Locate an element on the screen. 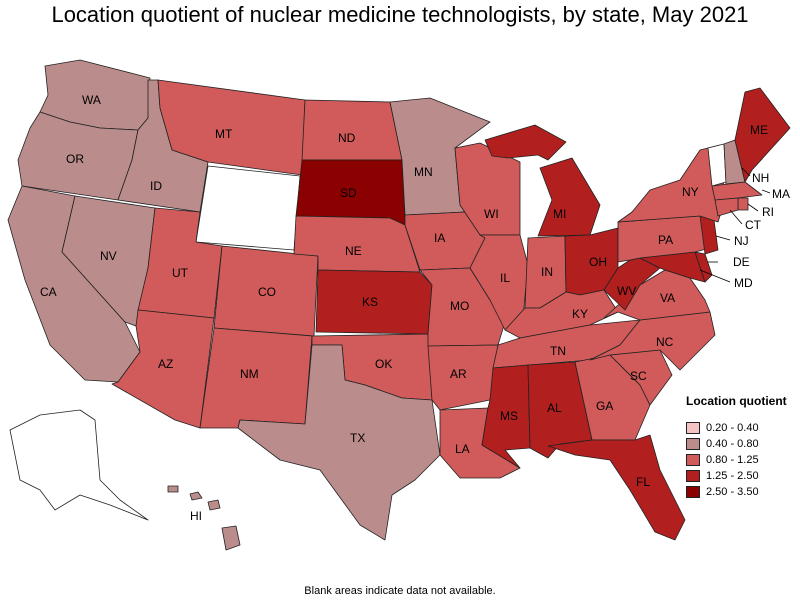  legend-title: Location quotient is located at coordinates (736, 401).